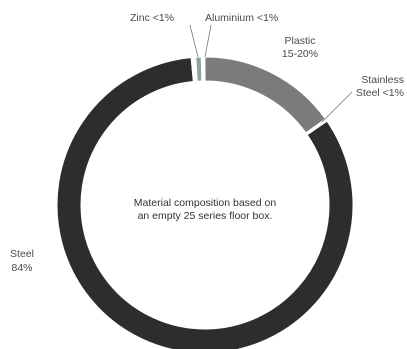 The height and width of the screenshot is (349, 407). Describe the element at coordinates (208, 41) in the screenshot. I see `leader-aluminium` at that location.